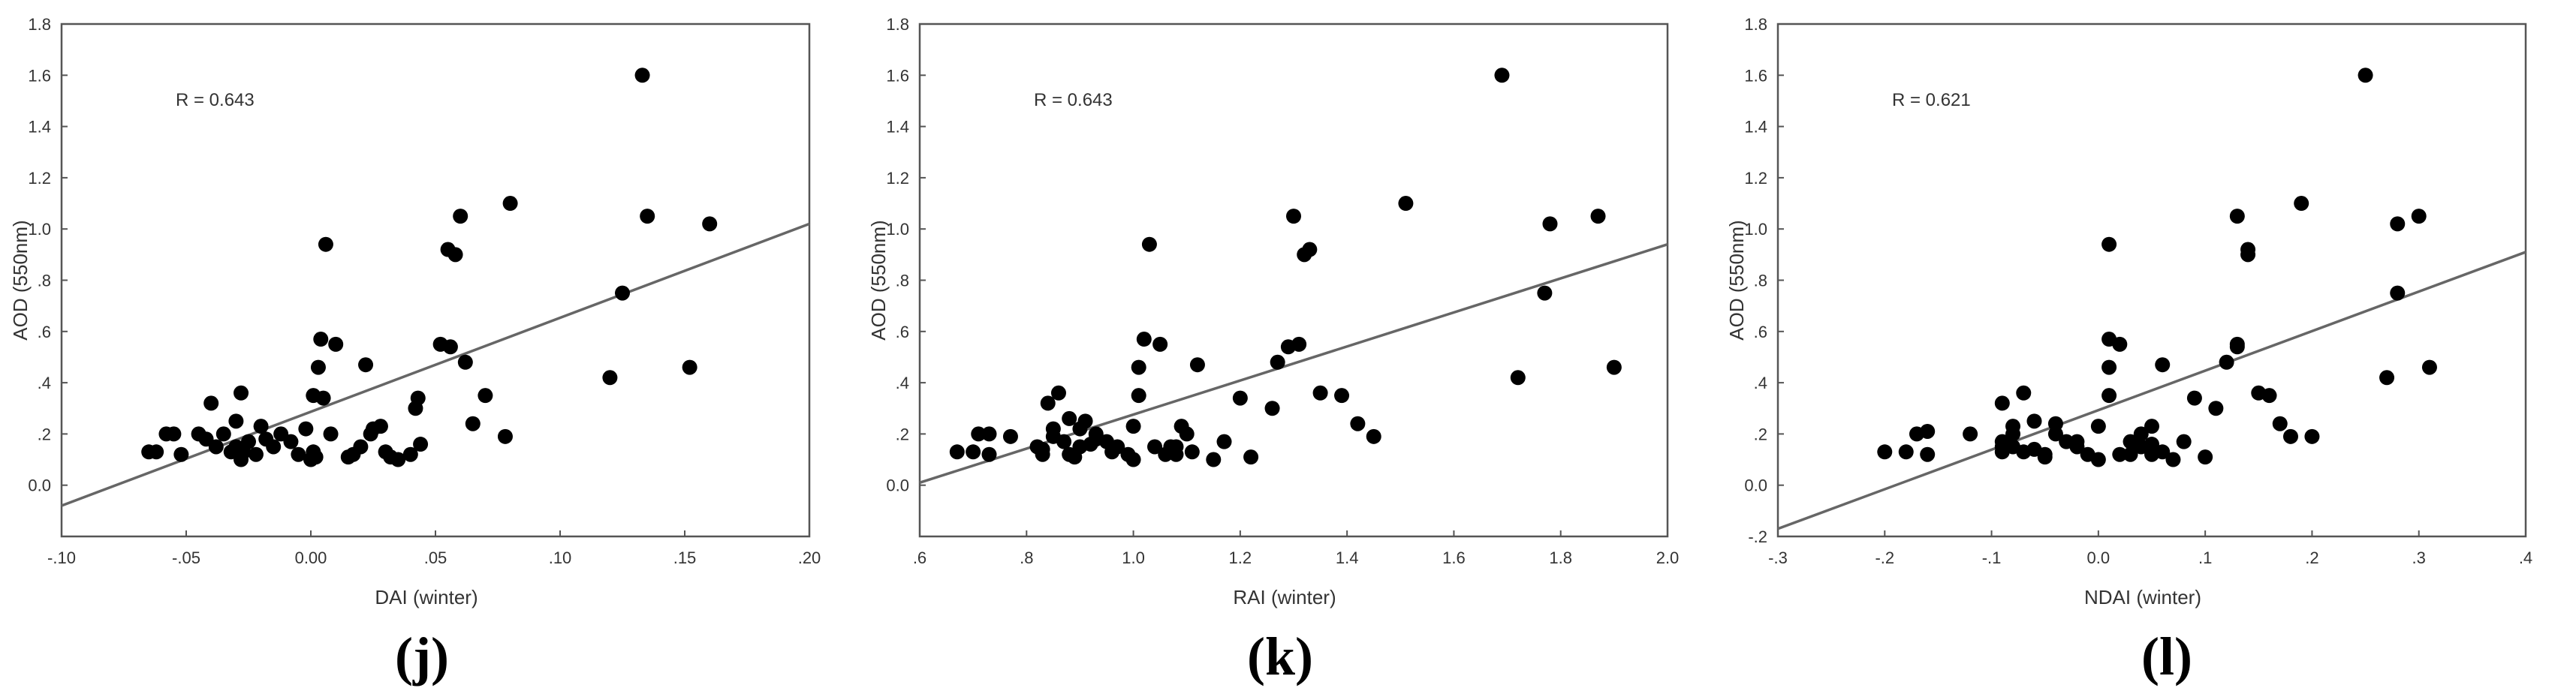  I want to click on x-tick-label: -.2, so click(1885, 557).